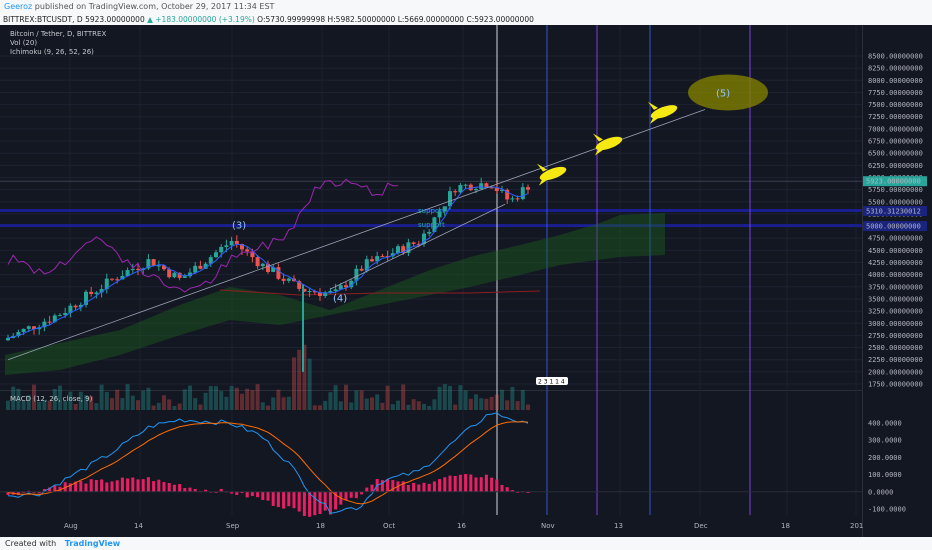 The image size is (932, 550). I want to click on signal-line, so click(268, 463).